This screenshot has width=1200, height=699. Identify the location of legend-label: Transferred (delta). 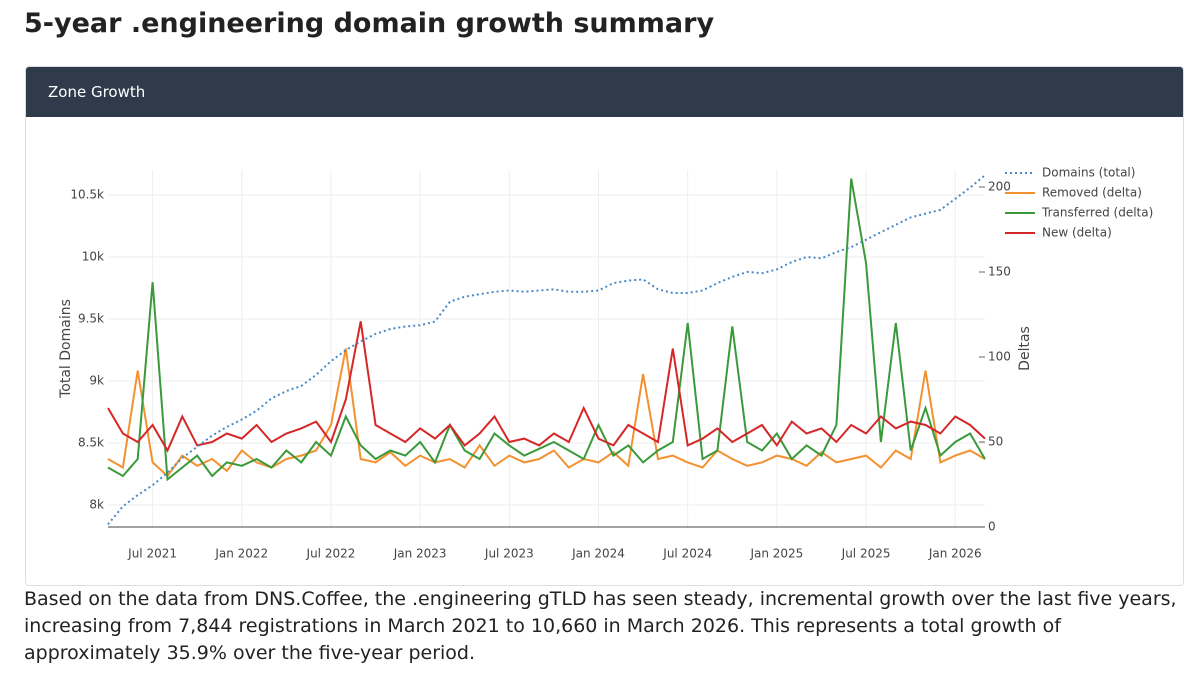
(1097, 213).